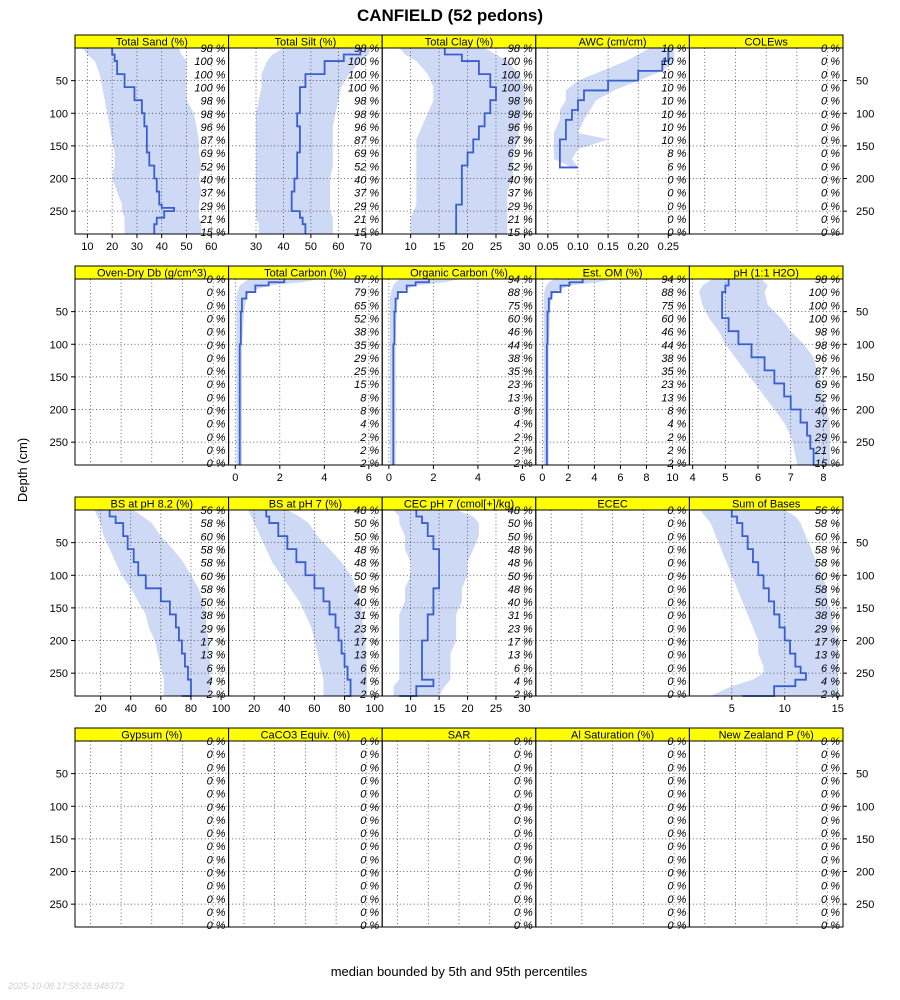 The height and width of the screenshot is (1000, 900). Describe the element at coordinates (459, 274) in the screenshot. I see `panel-title: Organic Carbon (%)` at that location.